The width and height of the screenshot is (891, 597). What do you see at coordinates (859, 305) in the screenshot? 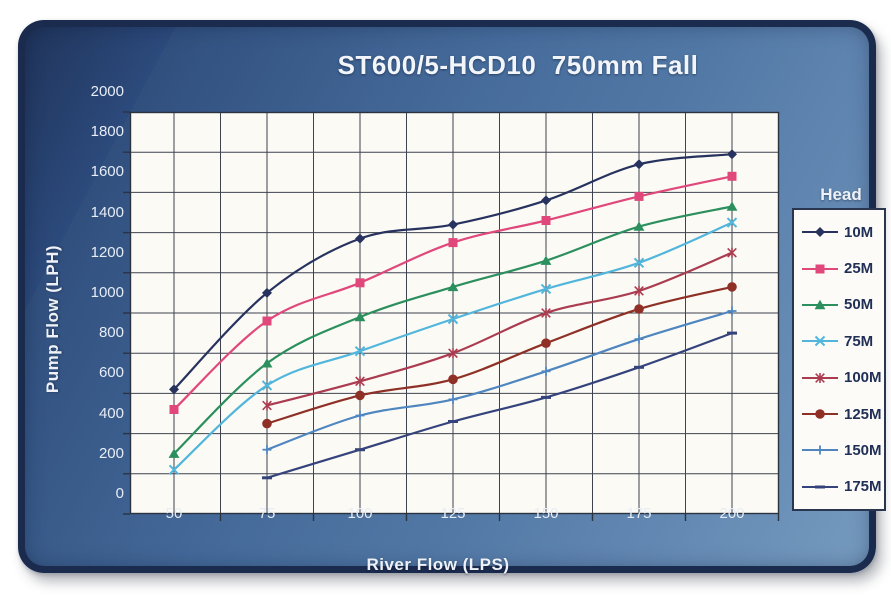
I see `legend-label: 50M` at bounding box center [859, 305].